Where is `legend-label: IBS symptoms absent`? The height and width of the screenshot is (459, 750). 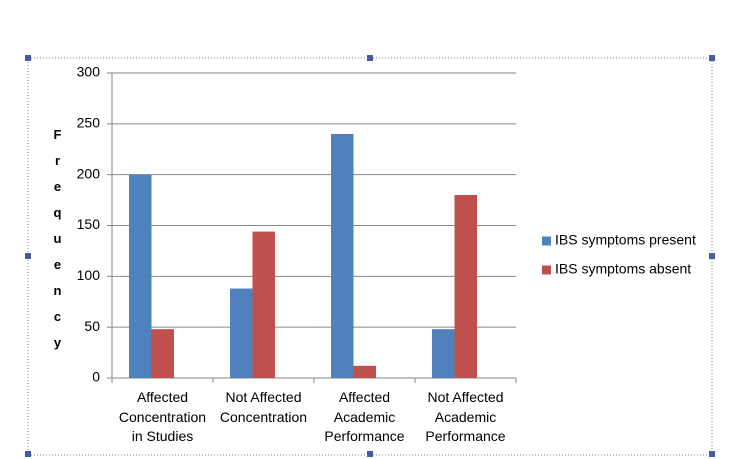 legend-label: IBS symptoms absent is located at coordinates (623, 269).